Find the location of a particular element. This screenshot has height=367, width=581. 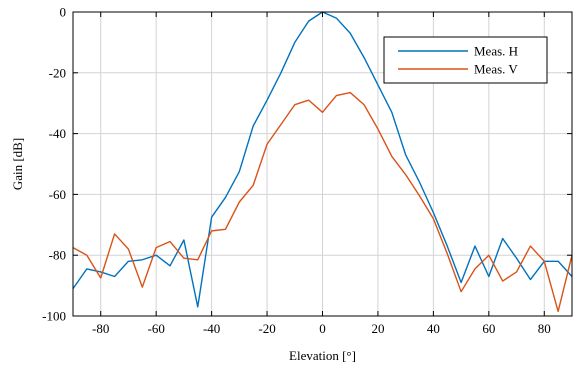

x-tick-label: -40 is located at coordinates (211, 328).